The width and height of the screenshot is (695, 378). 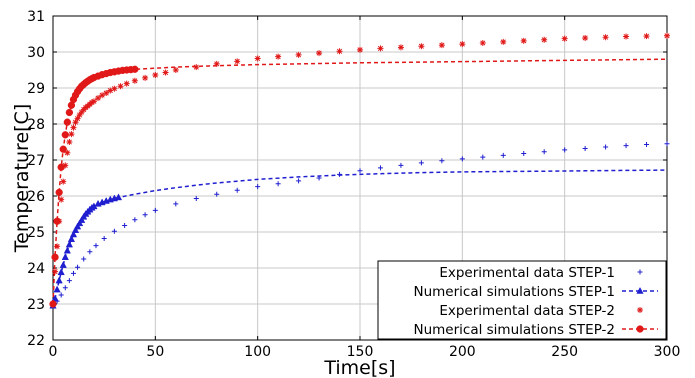 I want to click on y-tick-label: 26, so click(x=36, y=197).